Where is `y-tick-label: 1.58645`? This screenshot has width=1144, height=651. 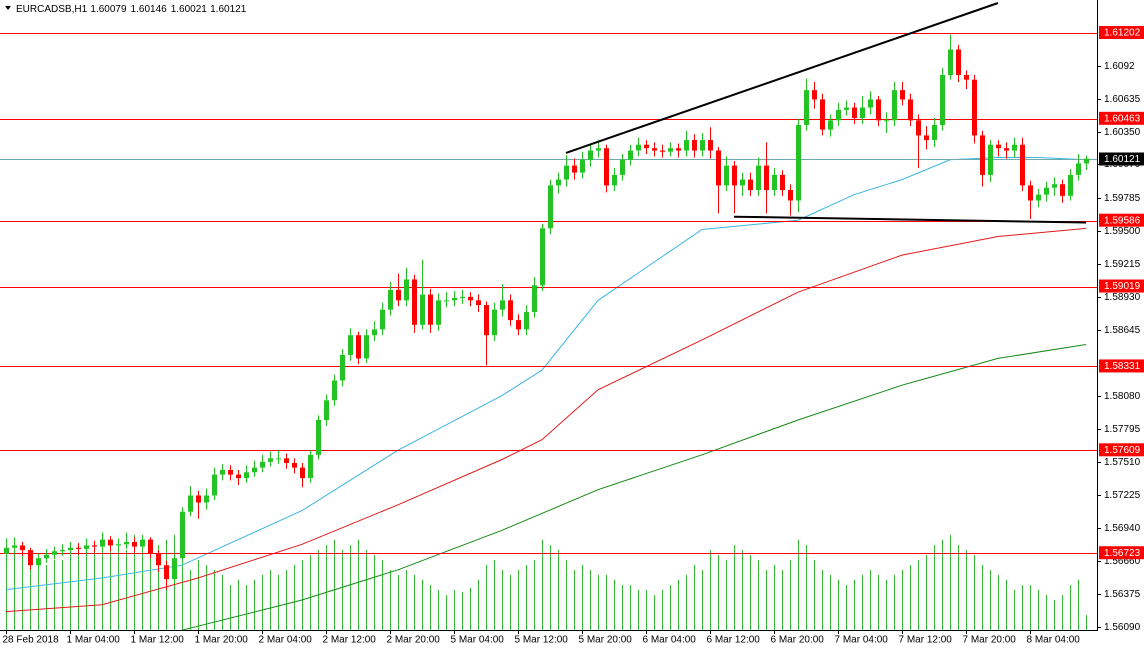
y-tick-label: 1.58645 is located at coordinates (1122, 330).